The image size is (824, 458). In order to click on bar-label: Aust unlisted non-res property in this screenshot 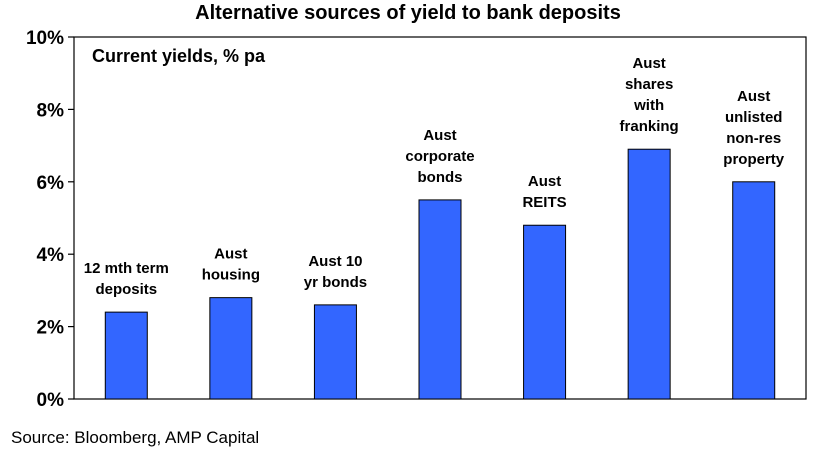, I will do `click(754, 128)`.